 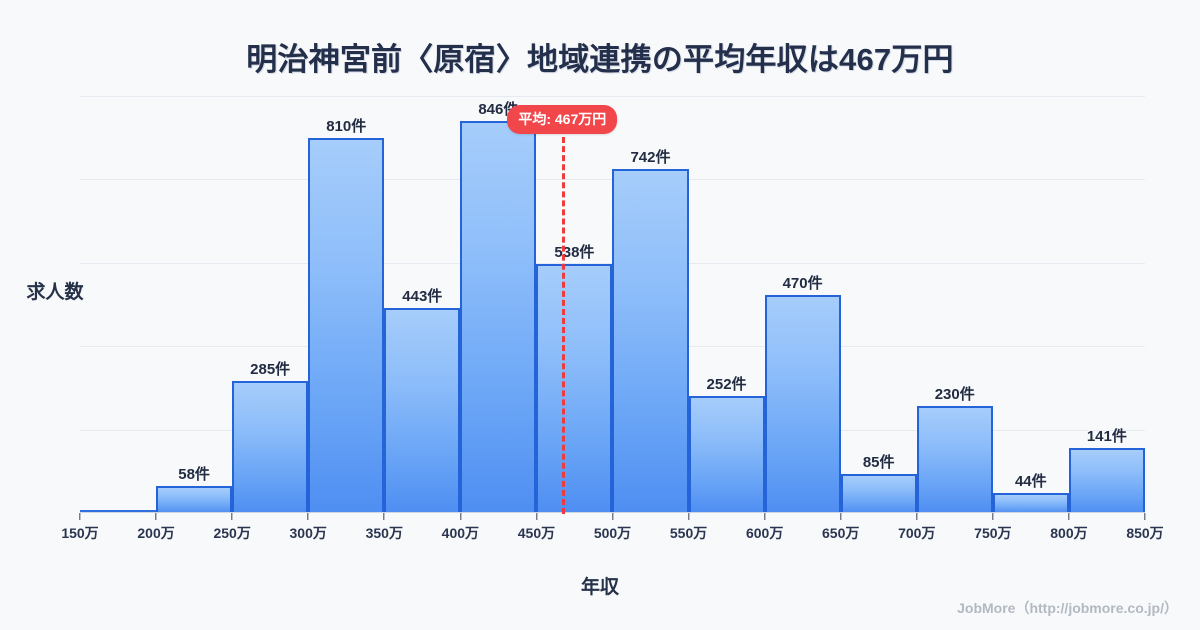 What do you see at coordinates (841, 533) in the screenshot?
I see `x-axis-tick-label: 650万` at bounding box center [841, 533].